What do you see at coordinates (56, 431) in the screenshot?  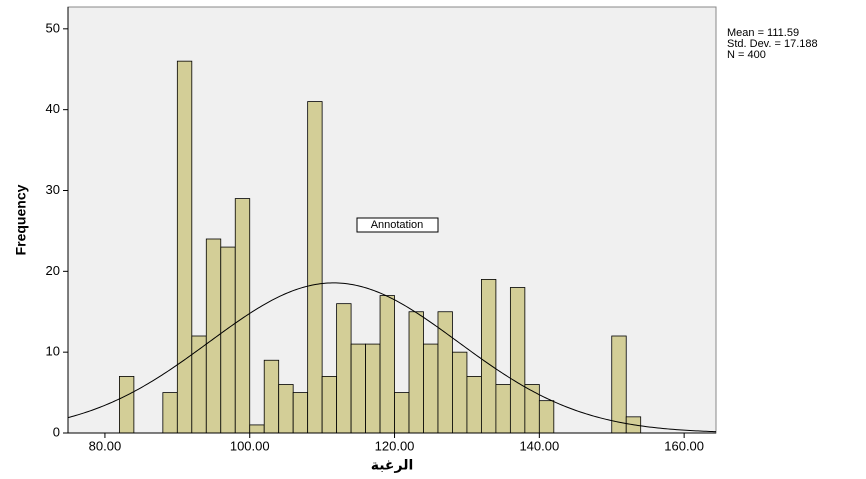 I see `y-tick-label: 0` at bounding box center [56, 431].